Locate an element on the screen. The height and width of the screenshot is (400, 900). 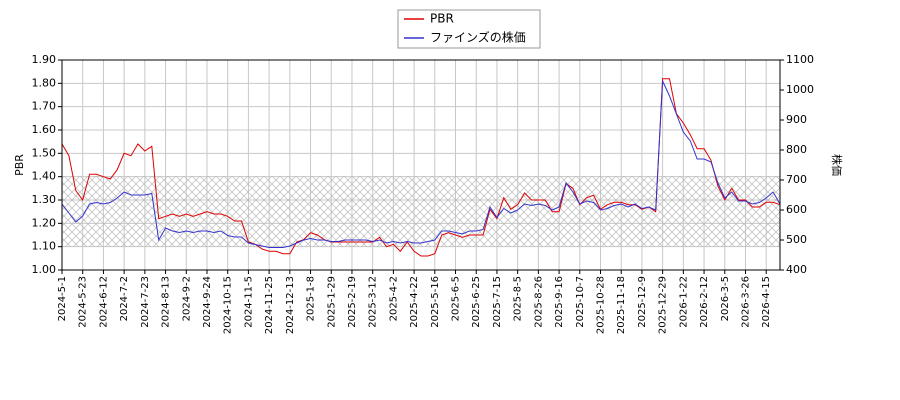
x-tick-label: 2024-10-15 is located at coordinates (228, 305).